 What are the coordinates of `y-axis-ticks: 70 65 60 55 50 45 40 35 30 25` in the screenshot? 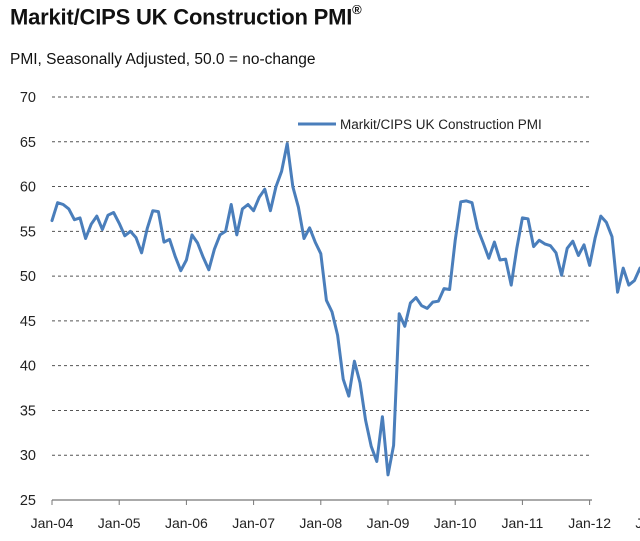 It's located at (28, 299).